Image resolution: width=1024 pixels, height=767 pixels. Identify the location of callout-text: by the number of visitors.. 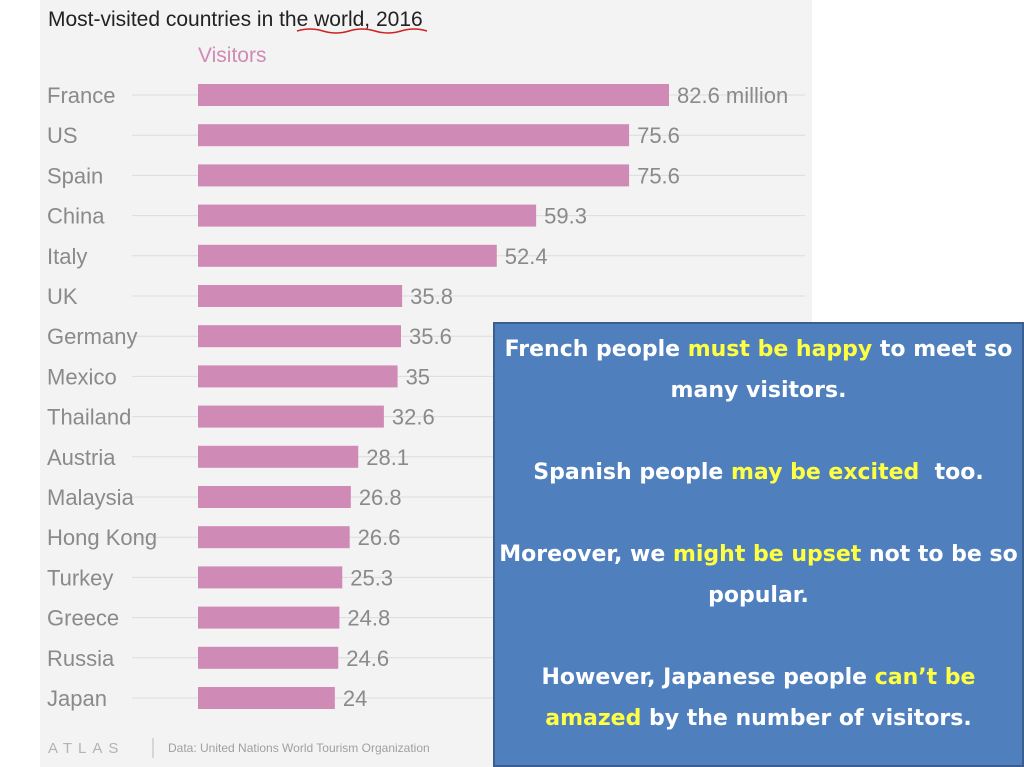
(806, 718).